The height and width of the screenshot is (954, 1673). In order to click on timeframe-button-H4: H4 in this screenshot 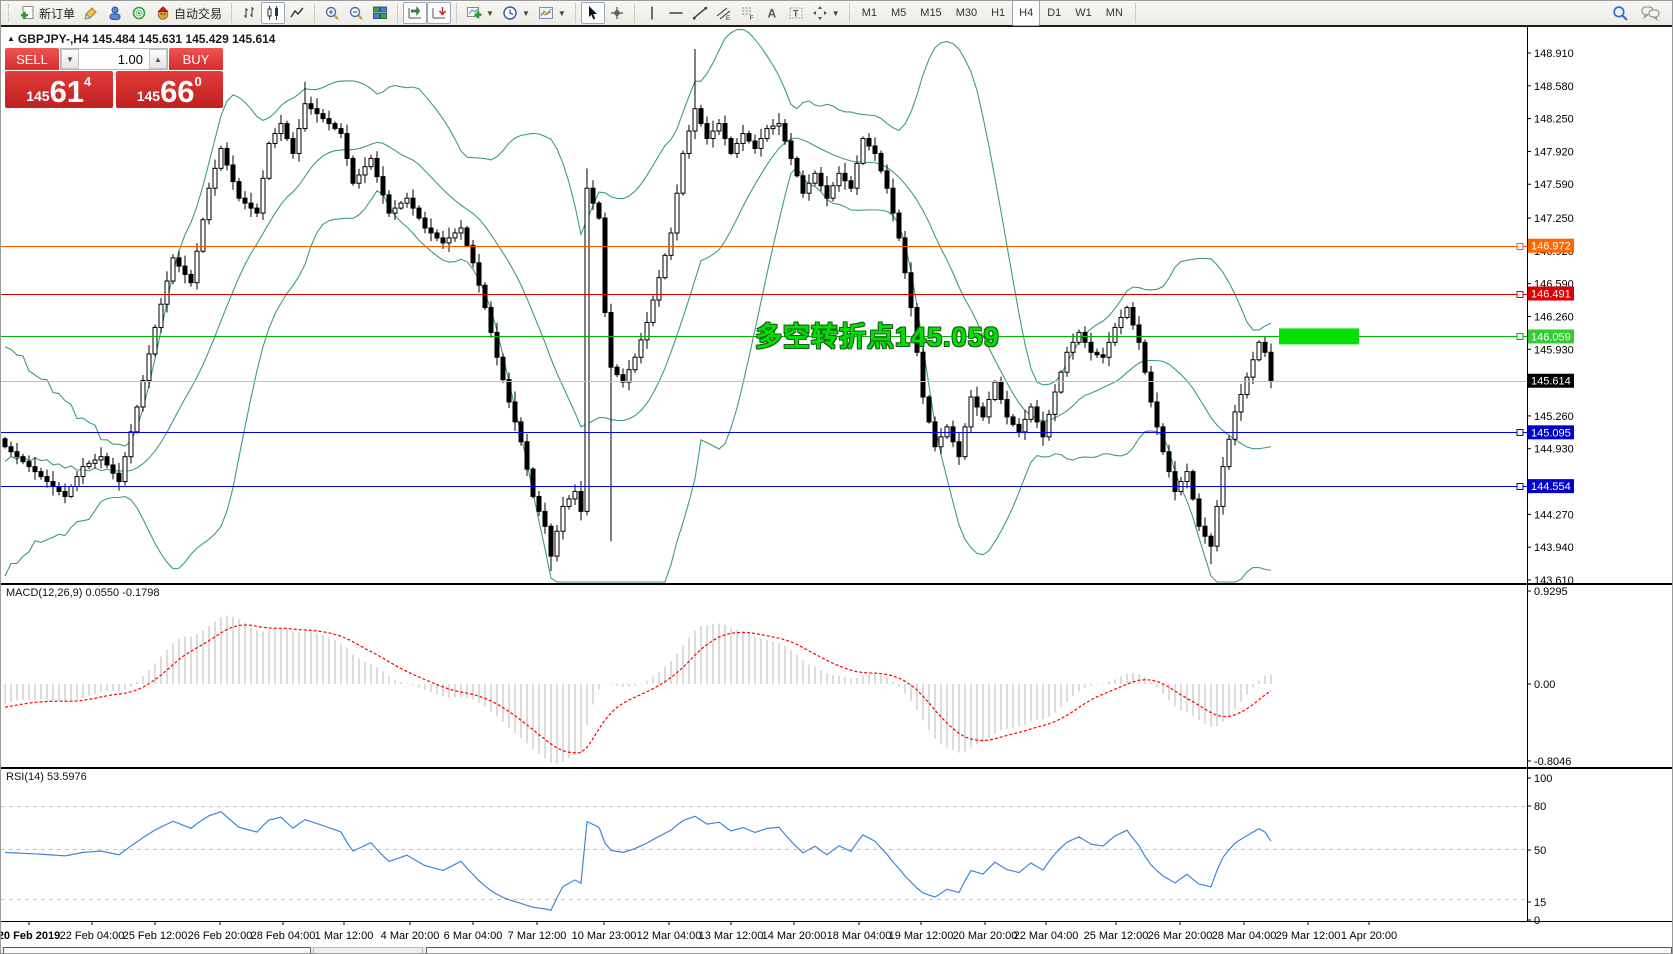, I will do `click(1026, 13)`.